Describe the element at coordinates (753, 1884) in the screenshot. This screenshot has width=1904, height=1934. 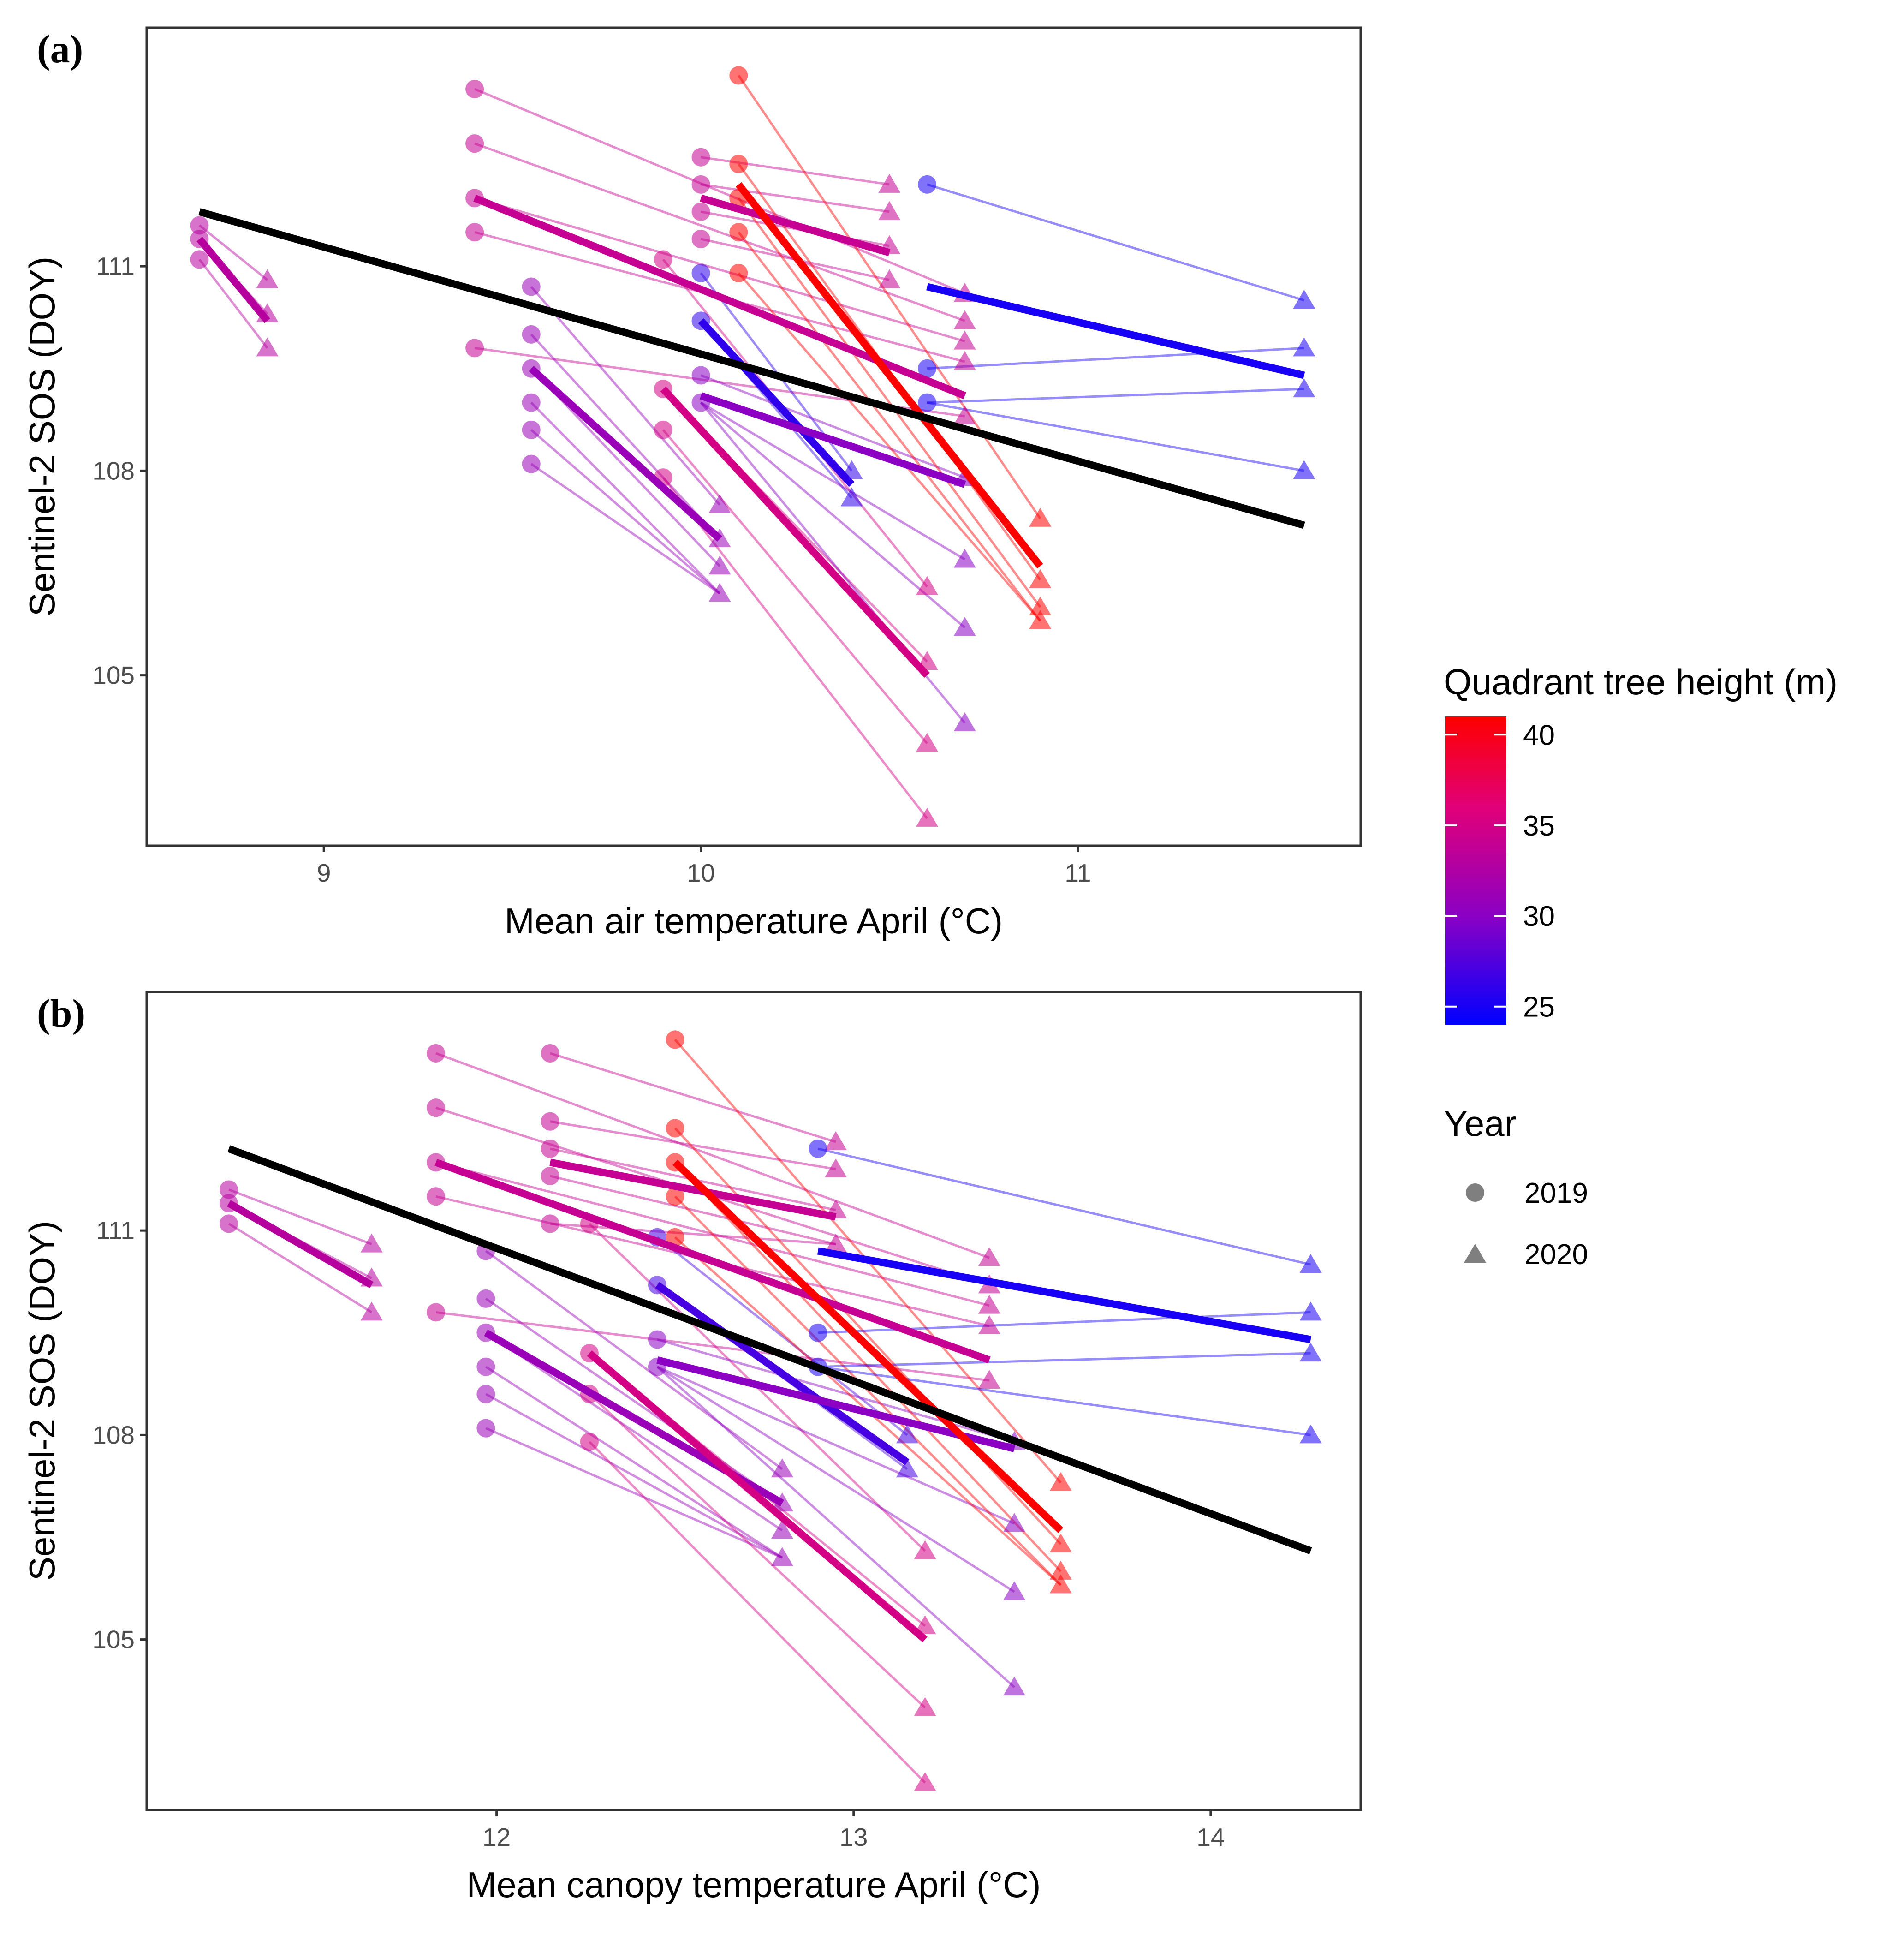
I see `panel-b-x-axis-title: Mean canopy temperature April (°C)` at that location.